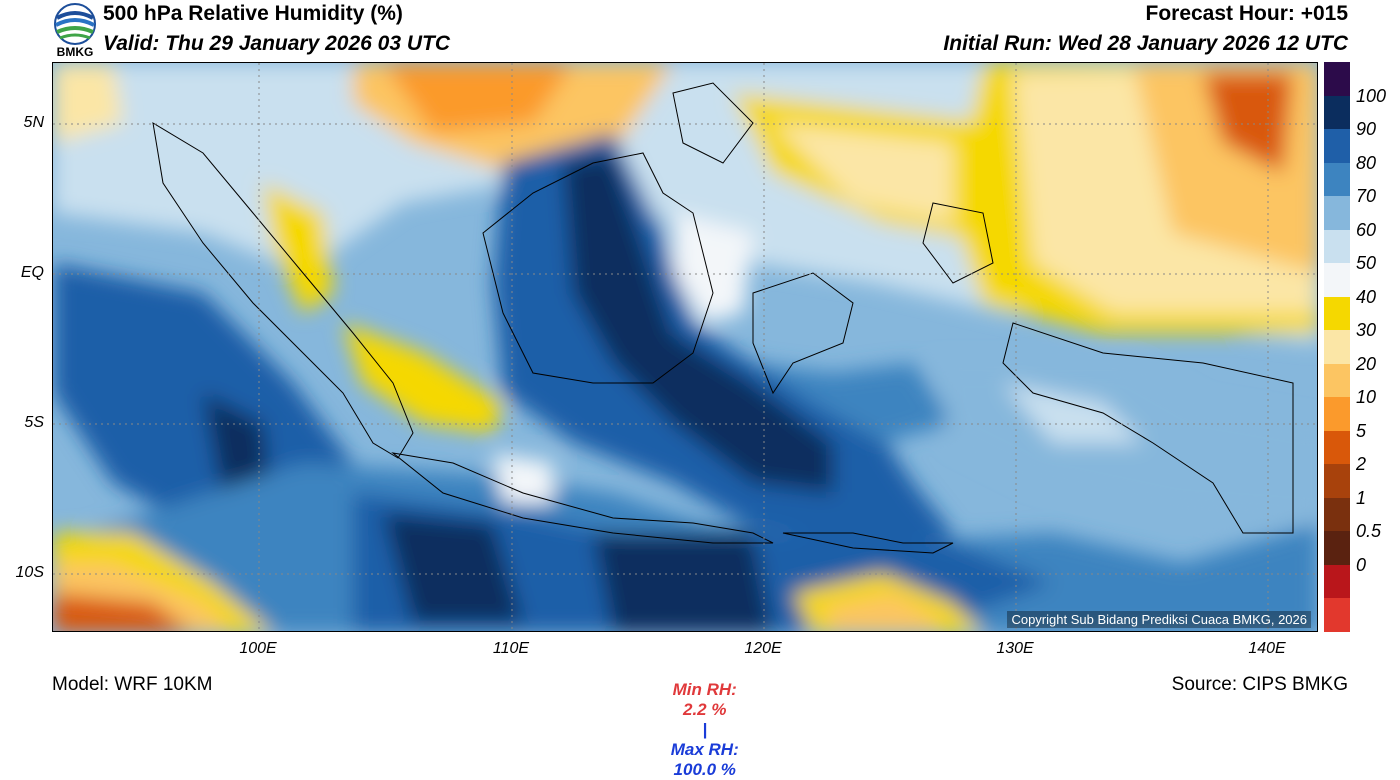  I want to click on java-outline, so click(582, 498).